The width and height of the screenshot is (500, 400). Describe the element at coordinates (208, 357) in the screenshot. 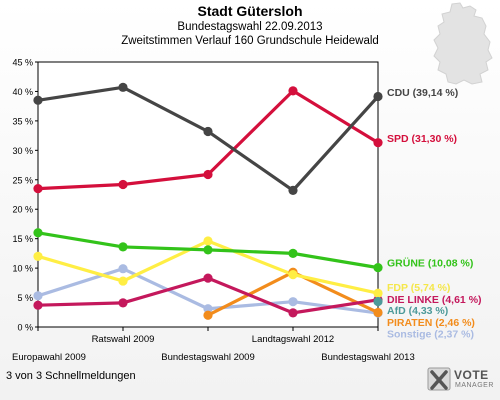

I see `x-tick-label: Bundestagswahl 2009` at that location.